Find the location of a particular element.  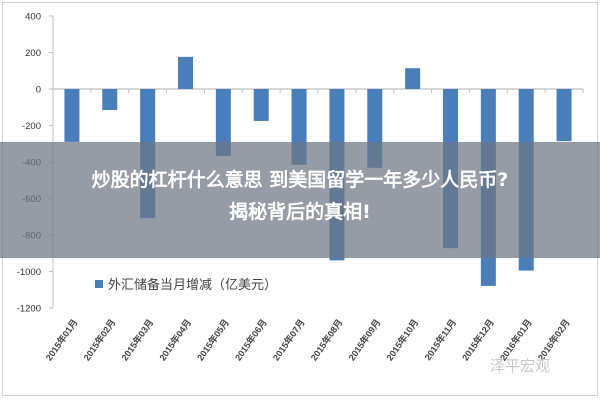

y-tick-label: 400 is located at coordinates (33, 17).